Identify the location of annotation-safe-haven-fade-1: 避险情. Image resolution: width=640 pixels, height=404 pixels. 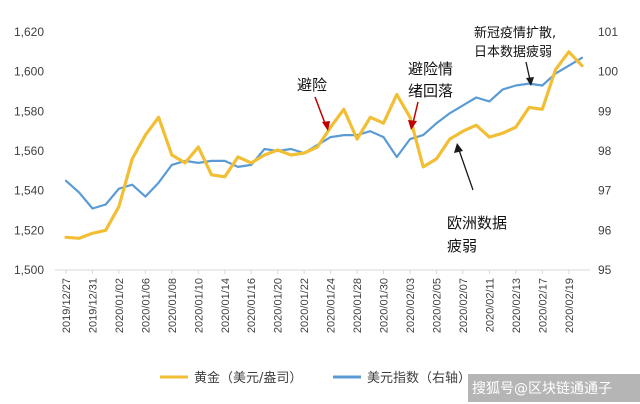
(430, 69).